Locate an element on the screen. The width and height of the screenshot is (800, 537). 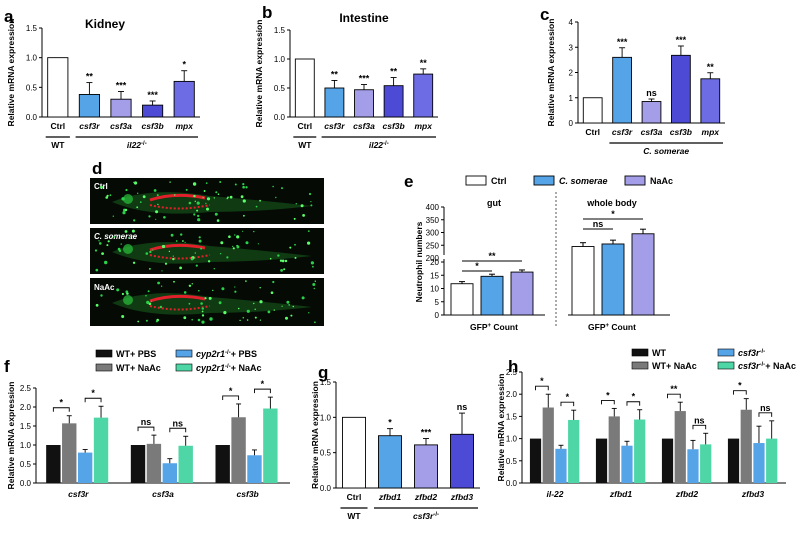
comparison-label: ** is located at coordinates (674, 389).